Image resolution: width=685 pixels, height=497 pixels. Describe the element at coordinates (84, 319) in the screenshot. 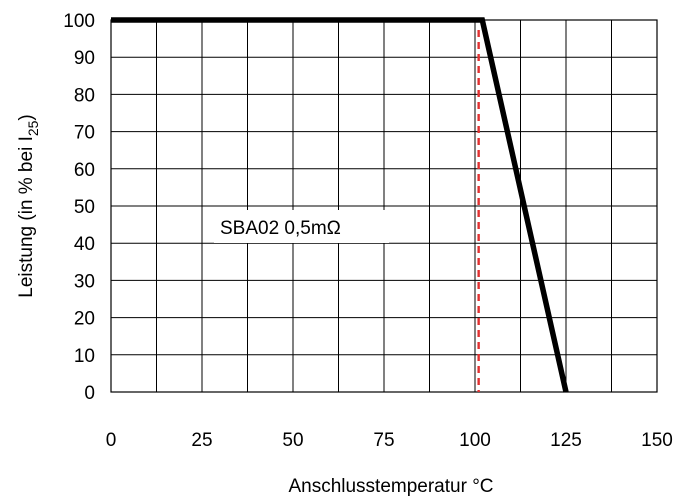

I see `y-tick-label: 20` at that location.